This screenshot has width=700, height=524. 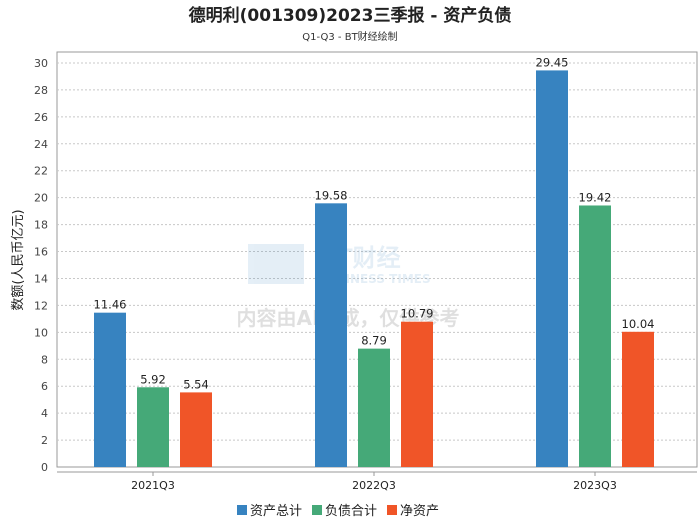 What do you see at coordinates (595, 197) in the screenshot?
I see `data-label: 19.42` at bounding box center [595, 197].